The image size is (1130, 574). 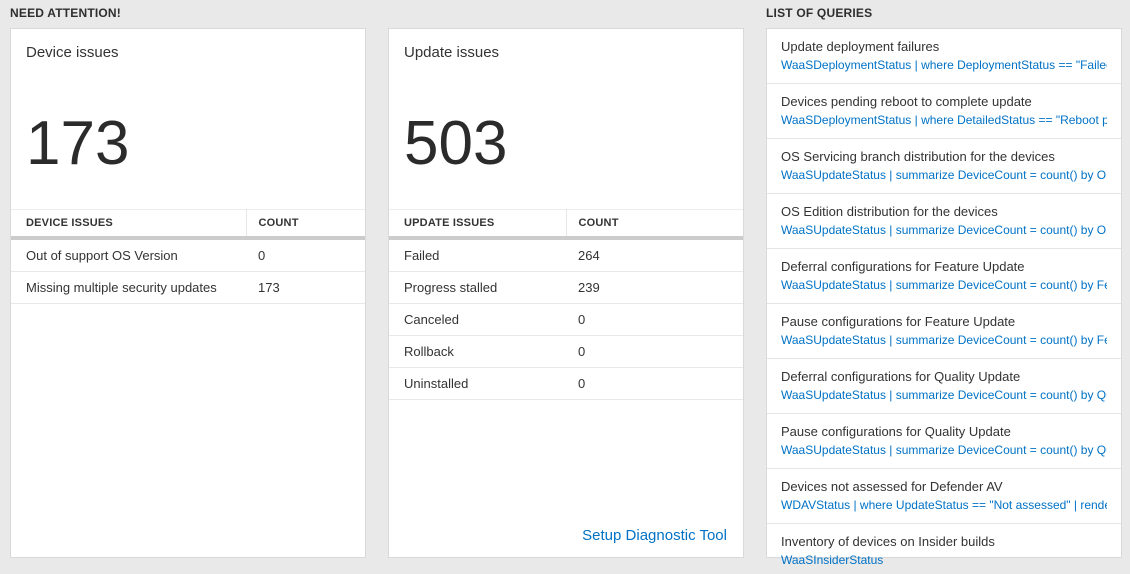 I want to click on section-title-need-attention: NEED ATTENTION!, so click(x=65, y=13).